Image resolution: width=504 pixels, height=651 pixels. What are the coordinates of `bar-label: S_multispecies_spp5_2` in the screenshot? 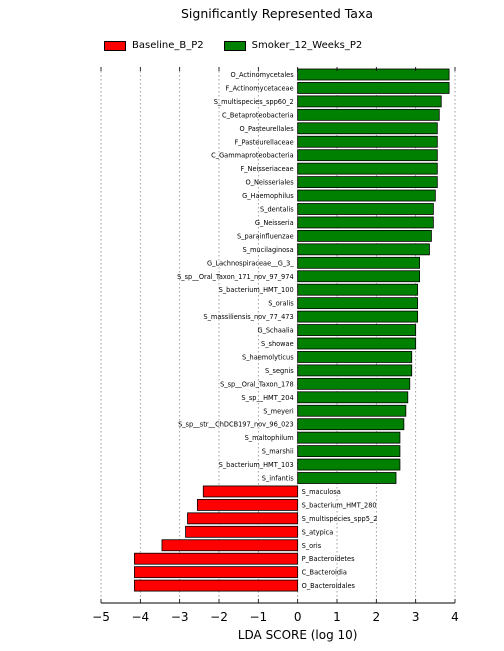 It's located at (340, 519).